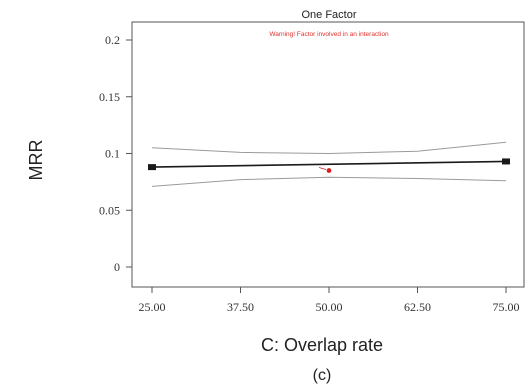 The image size is (528, 392). Describe the element at coordinates (417, 307) in the screenshot. I see `x-tick-label: 62.50` at that location.